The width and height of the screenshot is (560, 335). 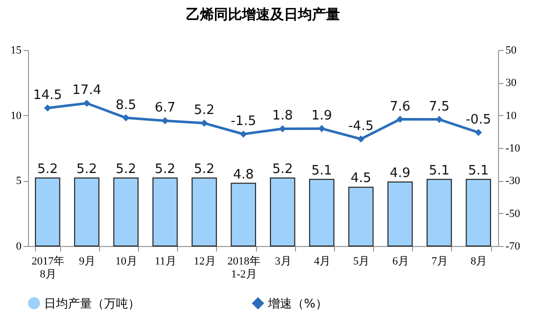 I want to click on y2-tick-label: -50, so click(x=513, y=214).